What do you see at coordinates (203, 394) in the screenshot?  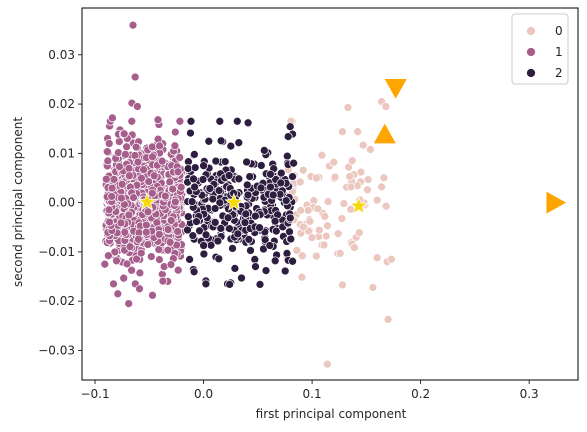 I see `x-tick-label: 0.0` at bounding box center [203, 394].